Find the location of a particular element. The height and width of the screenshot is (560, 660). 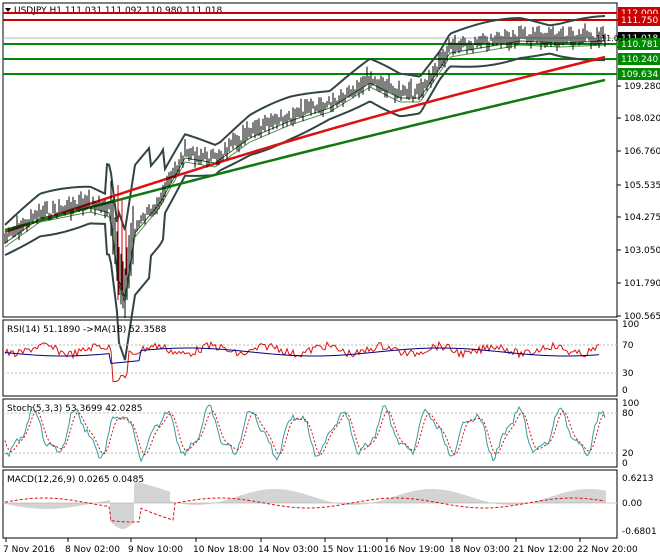

rsi-ma-line is located at coordinates (302, 355).